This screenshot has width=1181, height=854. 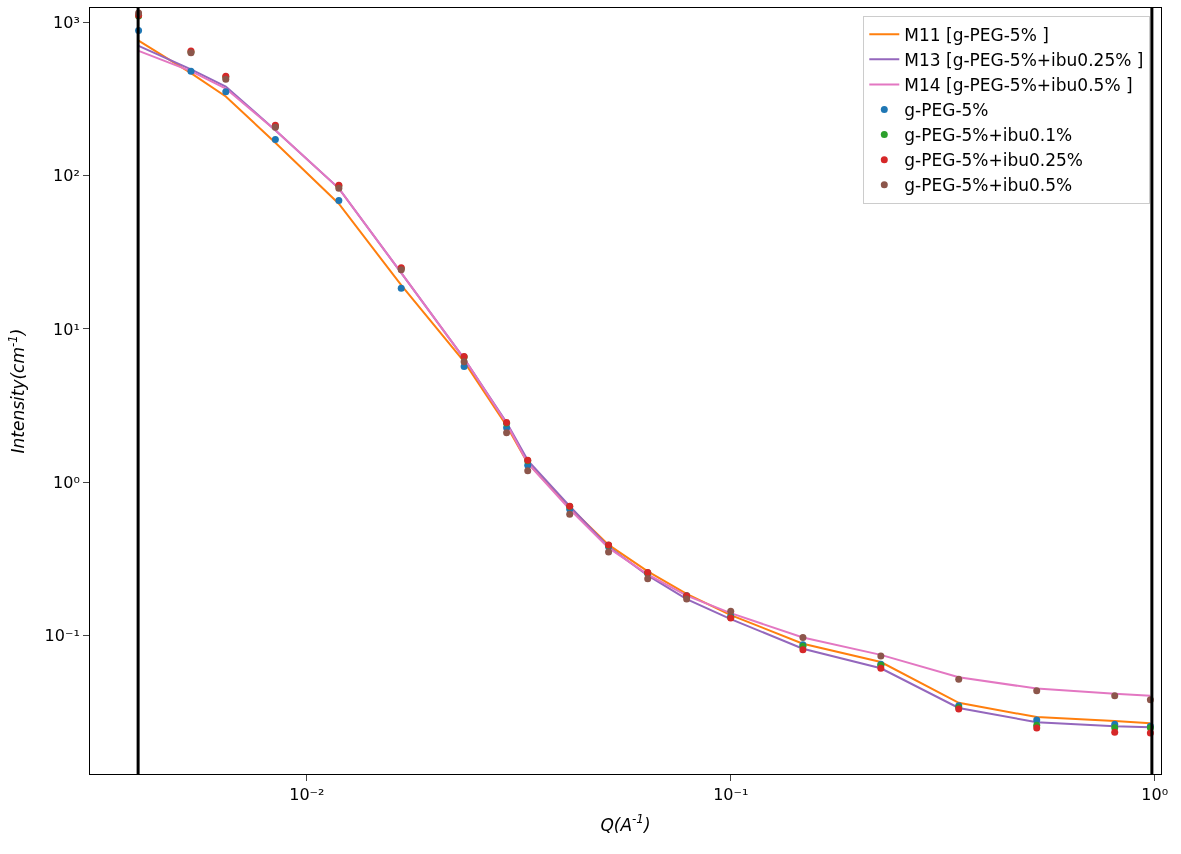 I want to click on x-tick-label: 10⁻¹, so click(x=731, y=795).